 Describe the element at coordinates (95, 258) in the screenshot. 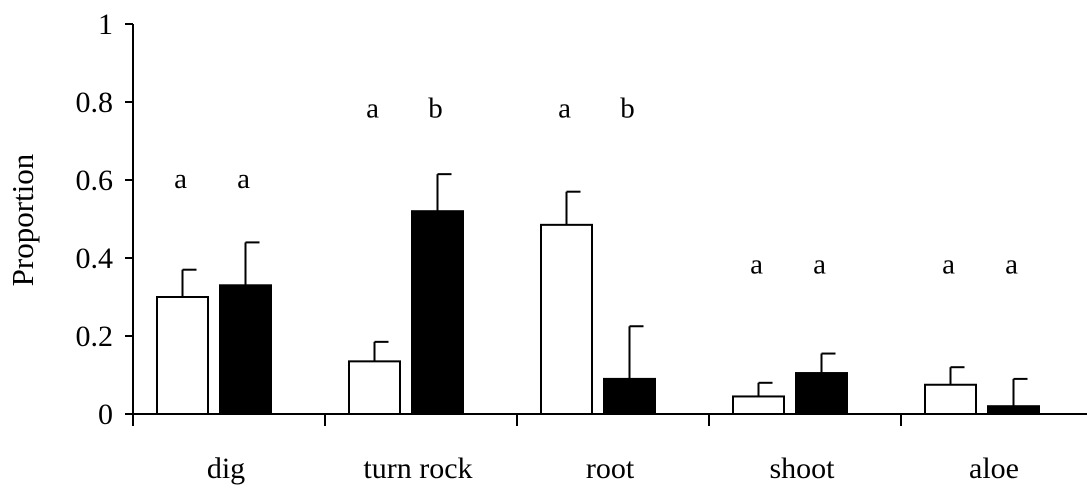

I see `y-tick-label: 0.4` at that location.